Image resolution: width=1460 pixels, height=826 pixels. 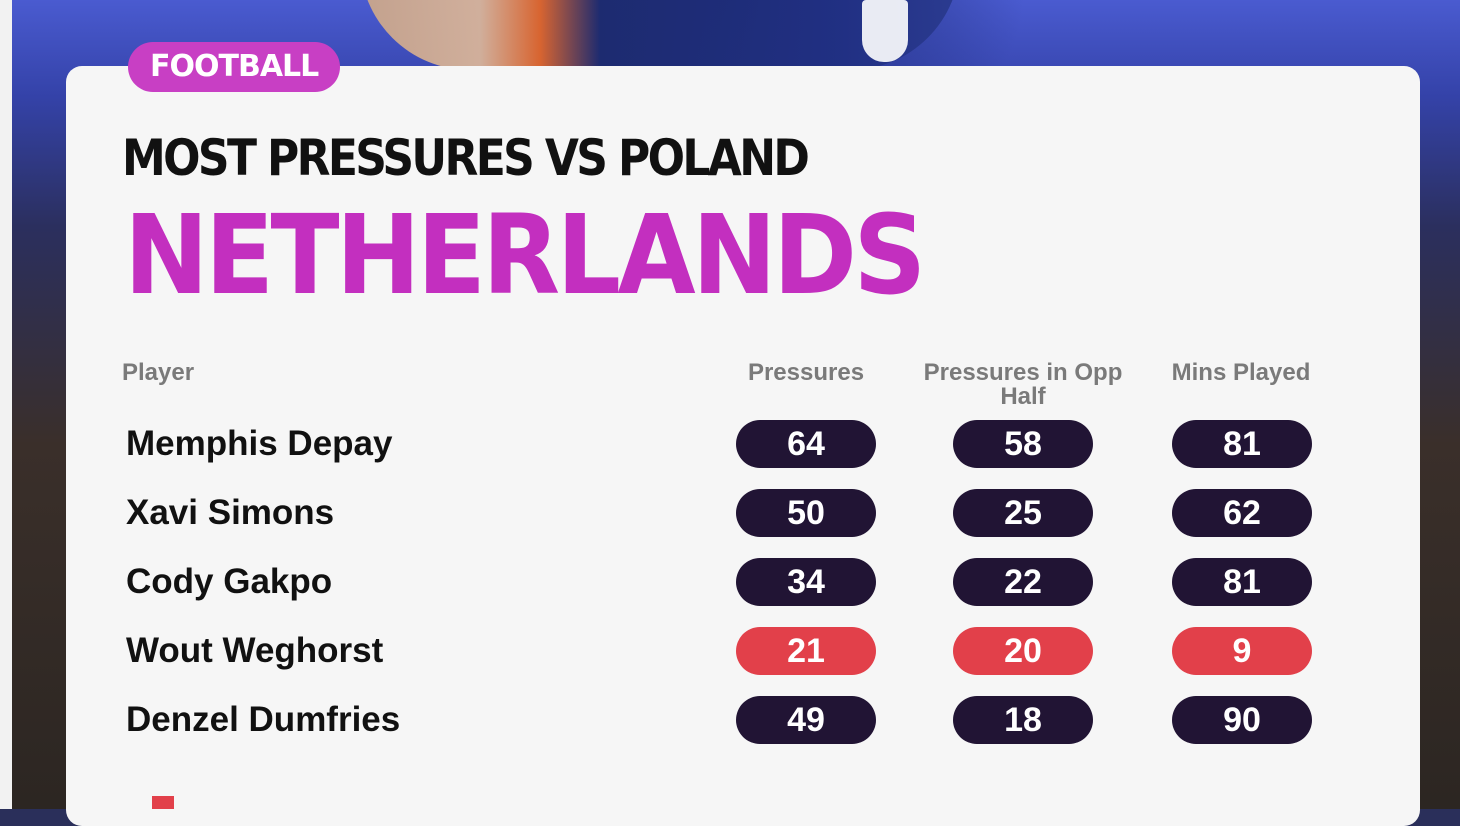 What do you see at coordinates (255, 650) in the screenshot?
I see `player-name: Wout Weghorst` at bounding box center [255, 650].